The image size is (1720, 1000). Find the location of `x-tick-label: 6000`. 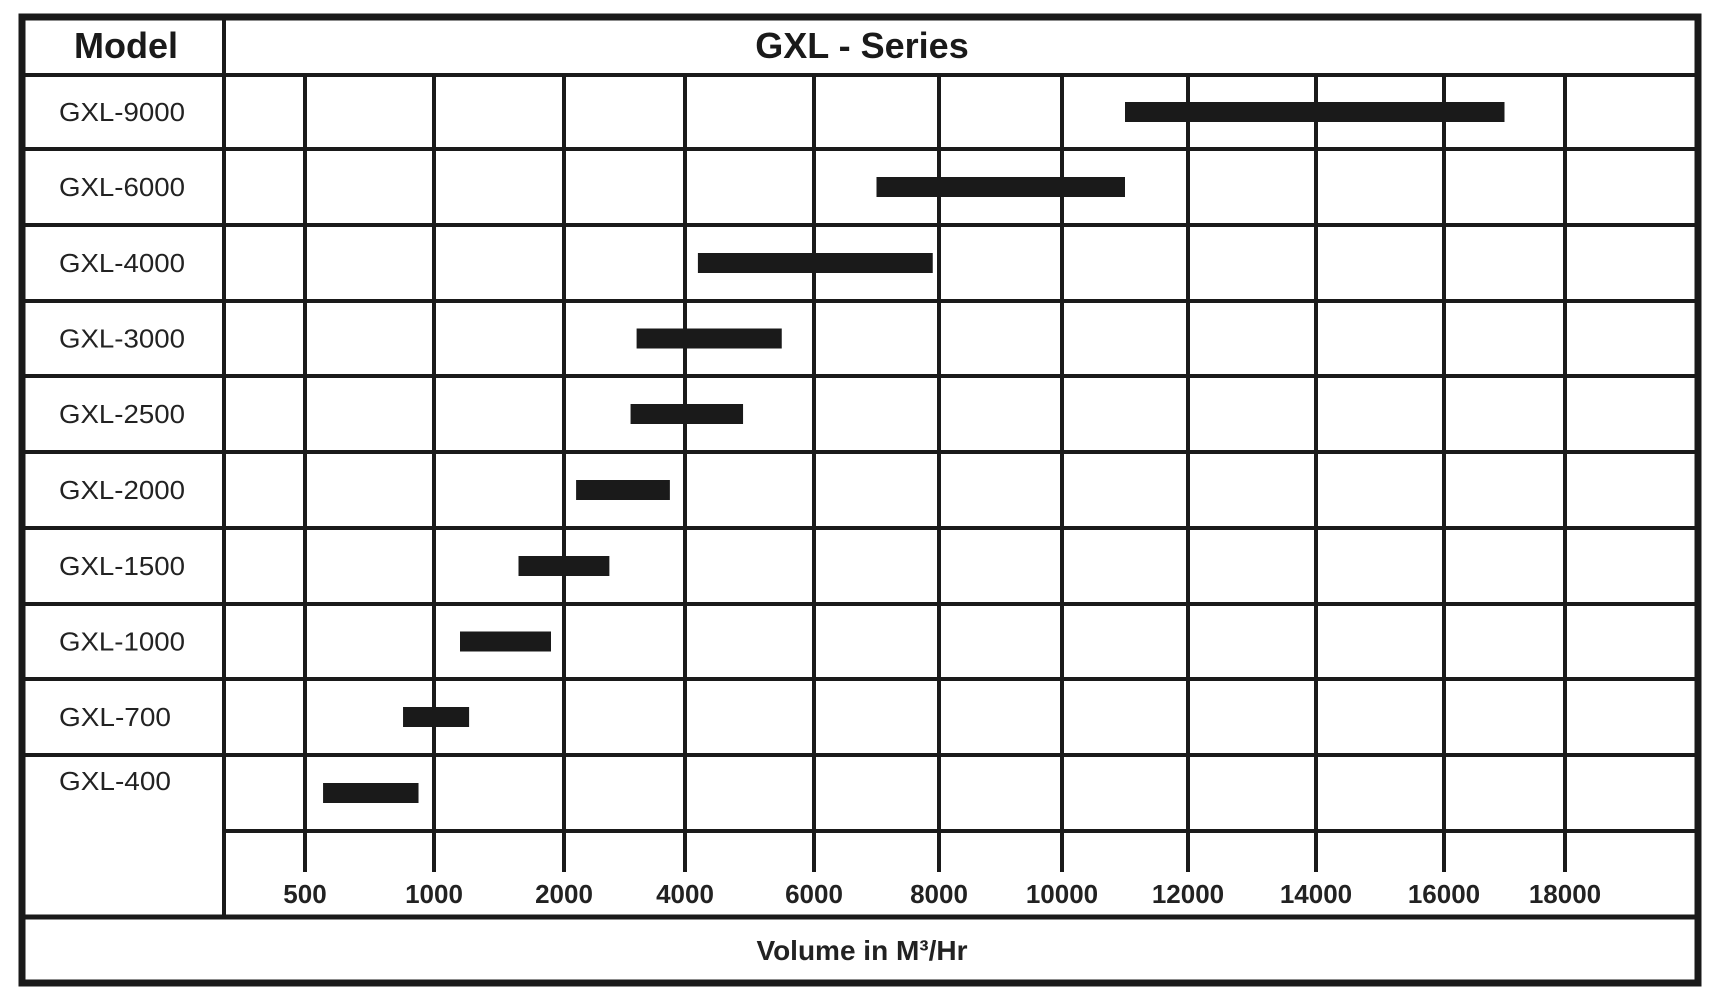

x-tick-label: 6000 is located at coordinates (814, 894).